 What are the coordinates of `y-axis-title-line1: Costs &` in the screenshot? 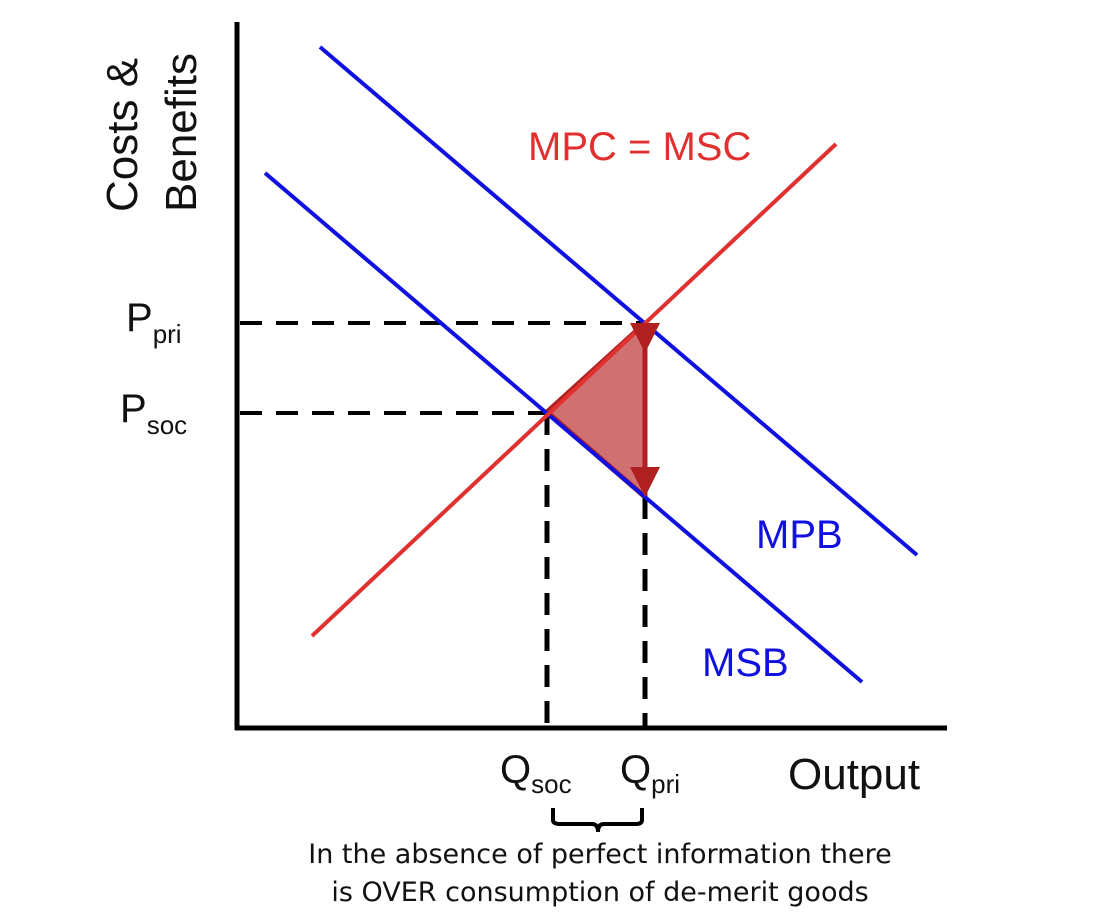 It's located at (122, 135).